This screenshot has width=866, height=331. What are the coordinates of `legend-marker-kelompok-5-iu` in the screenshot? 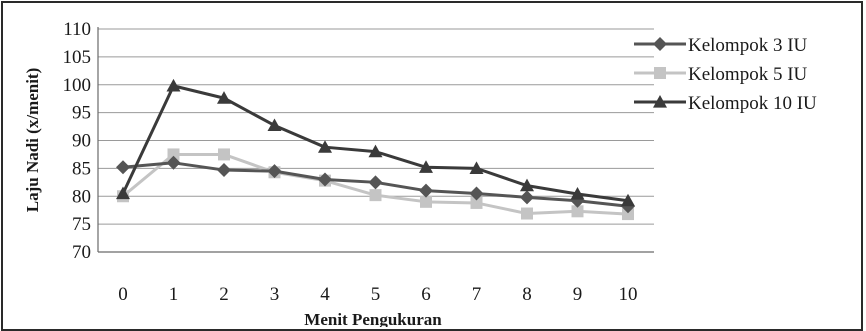 It's located at (660, 73).